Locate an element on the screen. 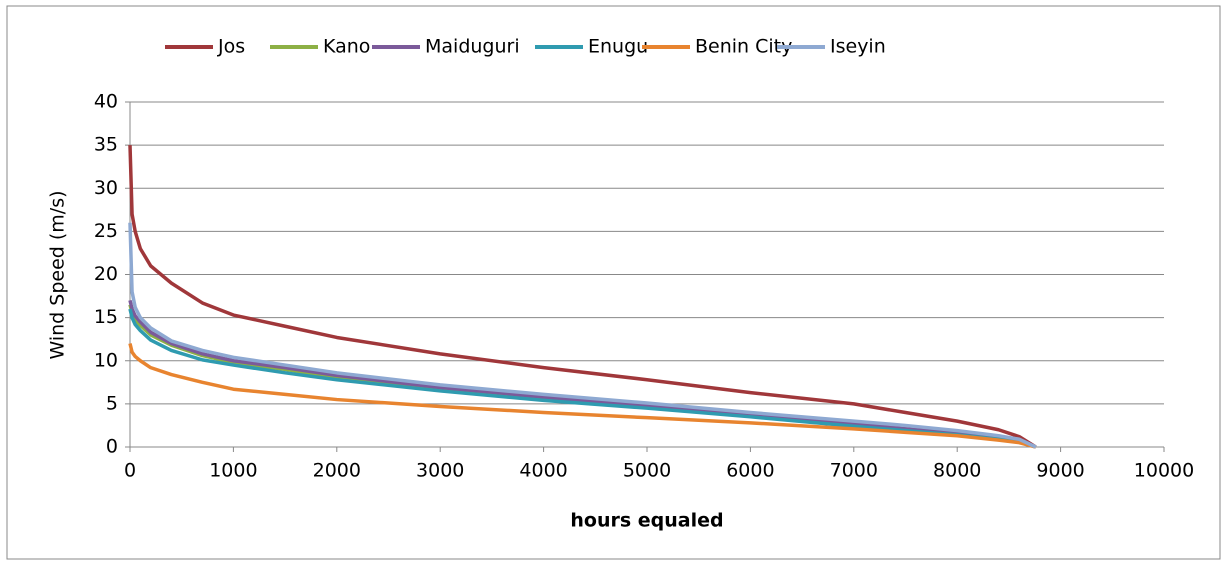 The image size is (1228, 569). x-tick-label: 8000 is located at coordinates (957, 471).